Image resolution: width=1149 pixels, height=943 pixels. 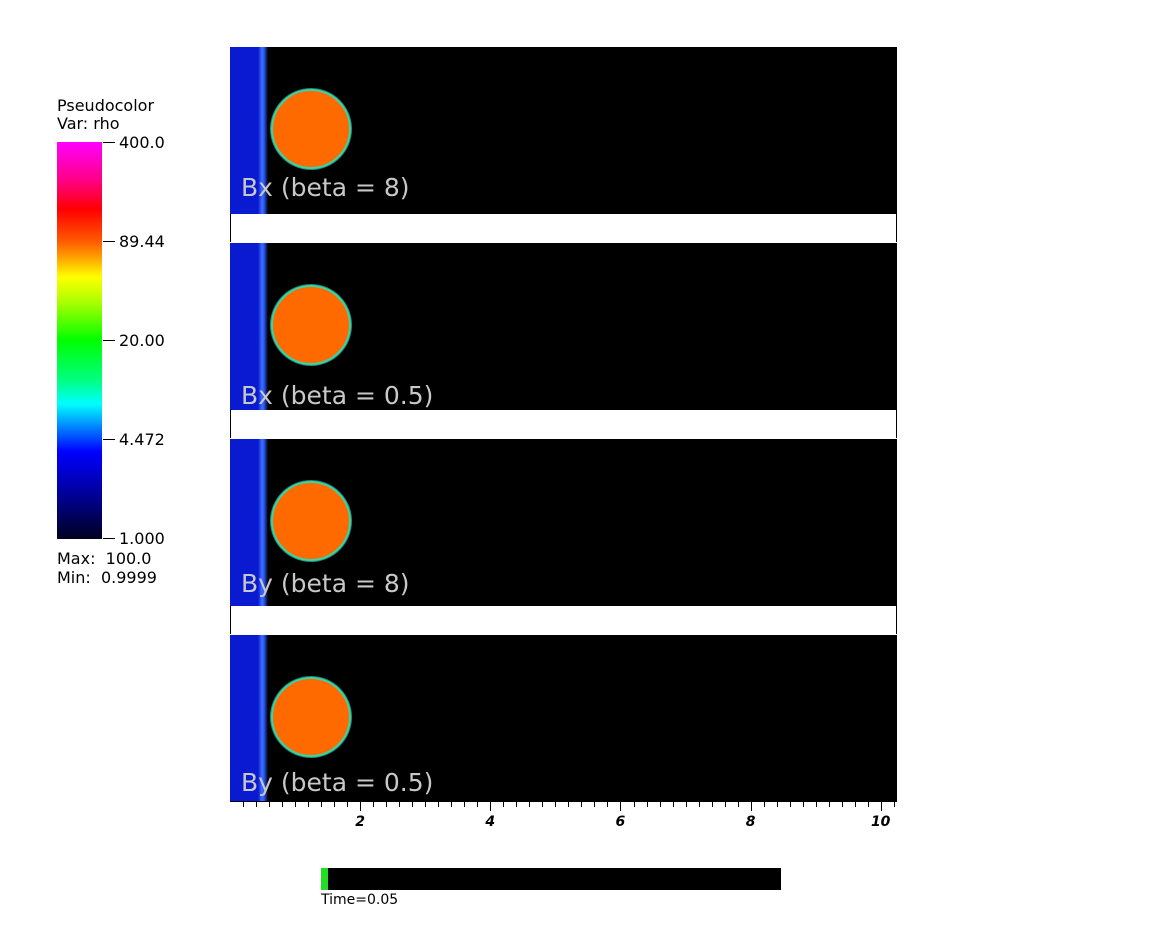 I want to click on legend-max: Max: 100.0, so click(x=104, y=558).